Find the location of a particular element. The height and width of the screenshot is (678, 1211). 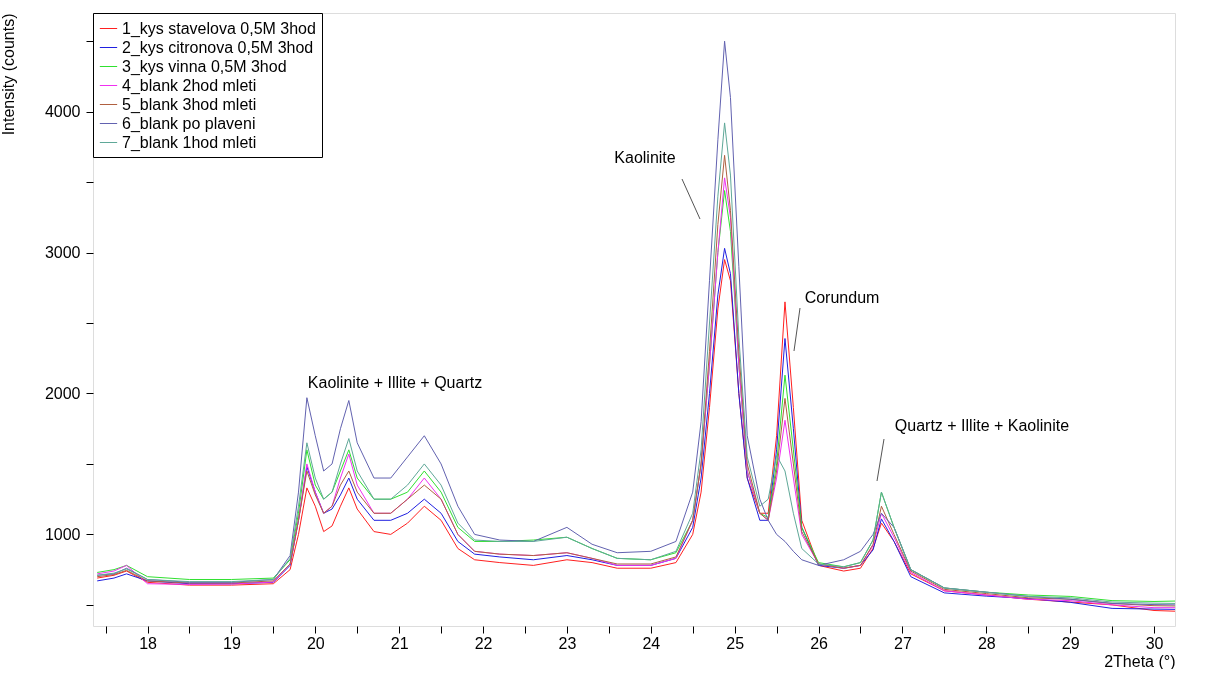

x-tick-label: 28 is located at coordinates (986, 643).